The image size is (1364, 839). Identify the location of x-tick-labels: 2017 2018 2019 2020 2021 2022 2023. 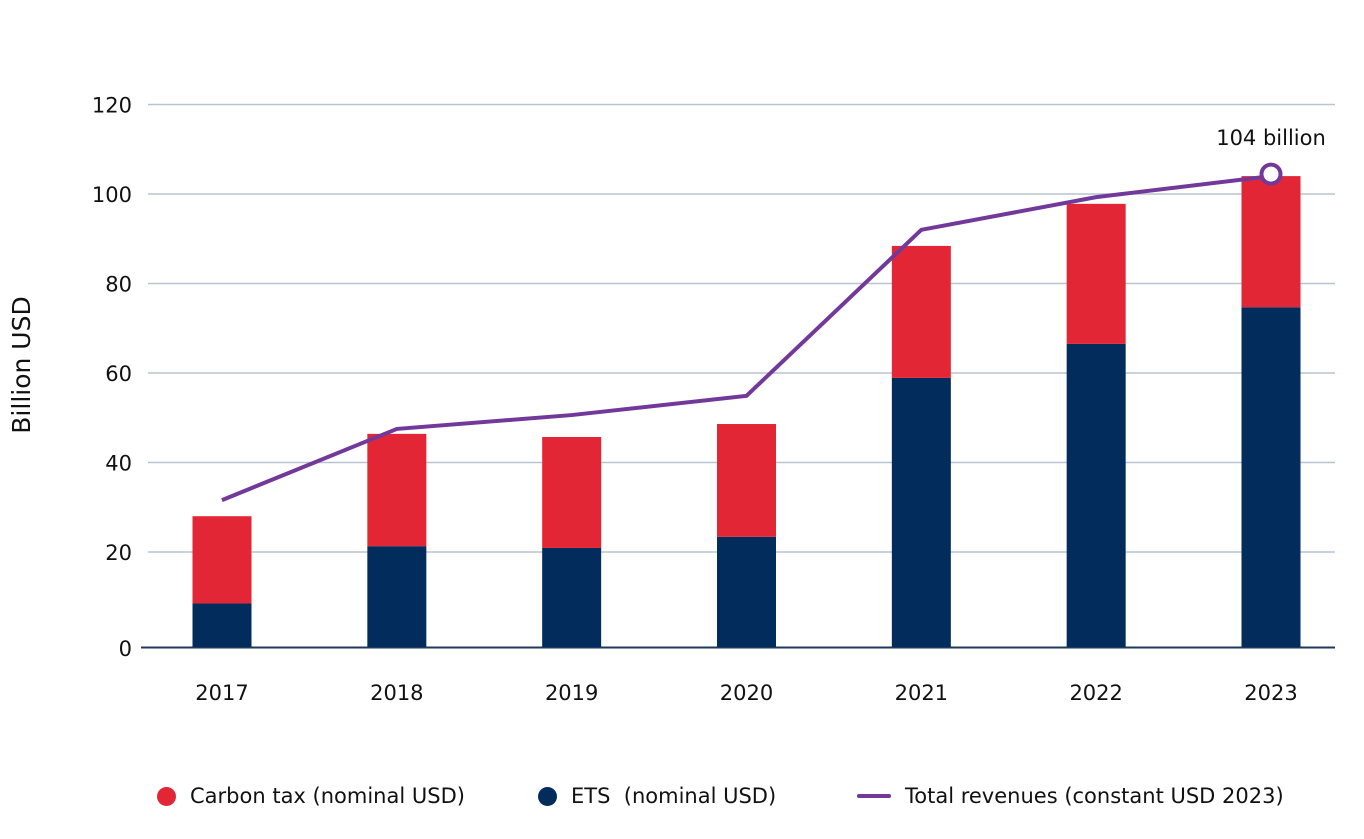
(746, 693).